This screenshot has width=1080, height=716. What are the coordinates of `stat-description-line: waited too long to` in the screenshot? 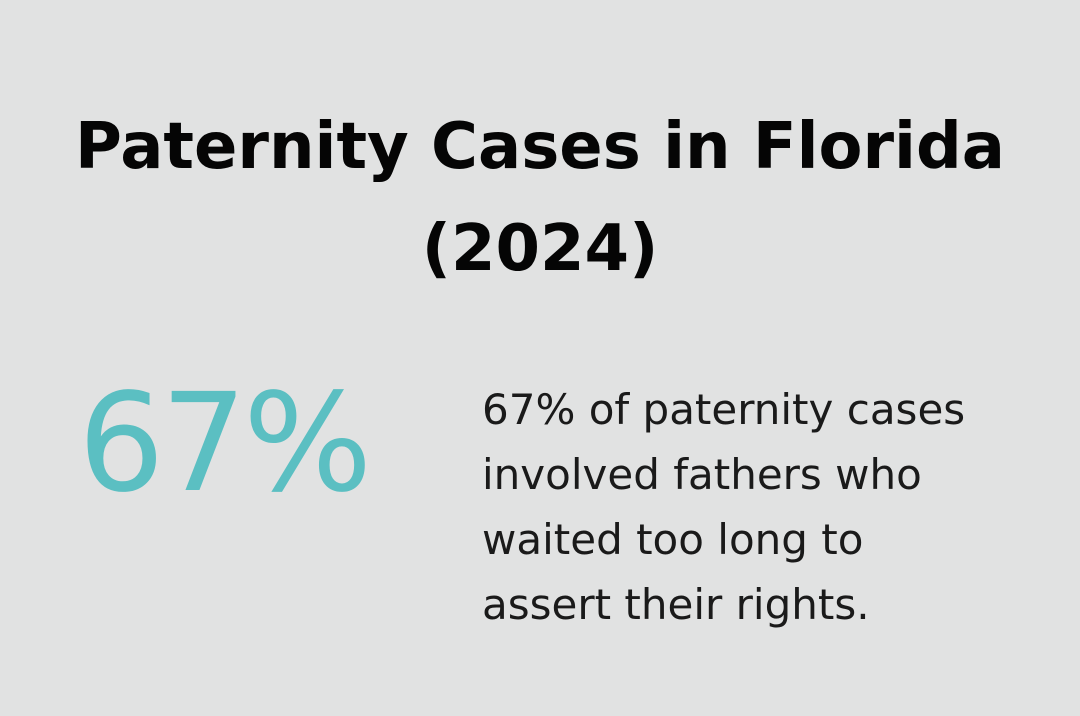 It's located at (673, 539).